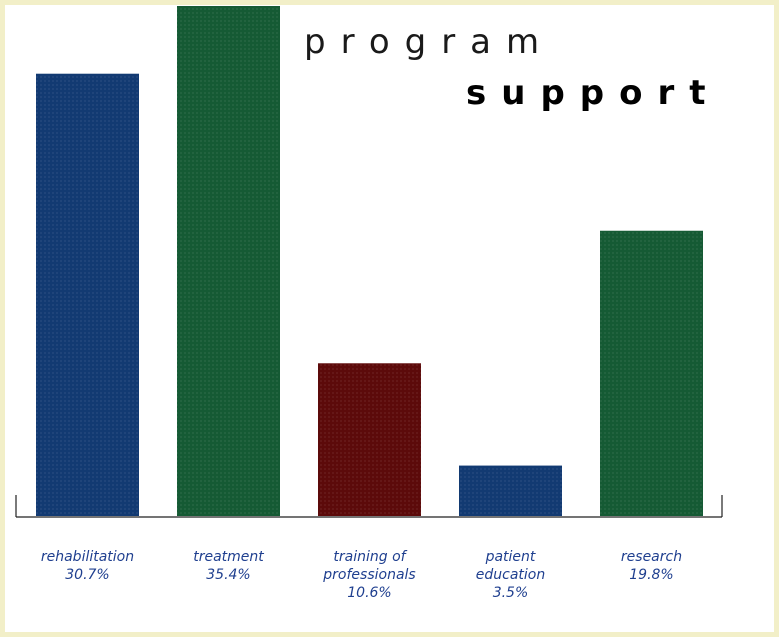 The width and height of the screenshot is (779, 637). I want to click on category-name-line: education, so click(510, 575).